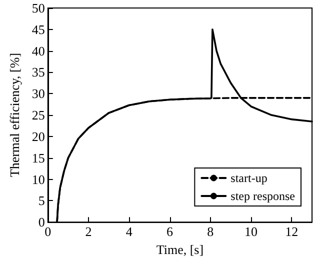 This screenshot has width=313, height=261. I want to click on y-tick-label: 25, so click(38, 115).